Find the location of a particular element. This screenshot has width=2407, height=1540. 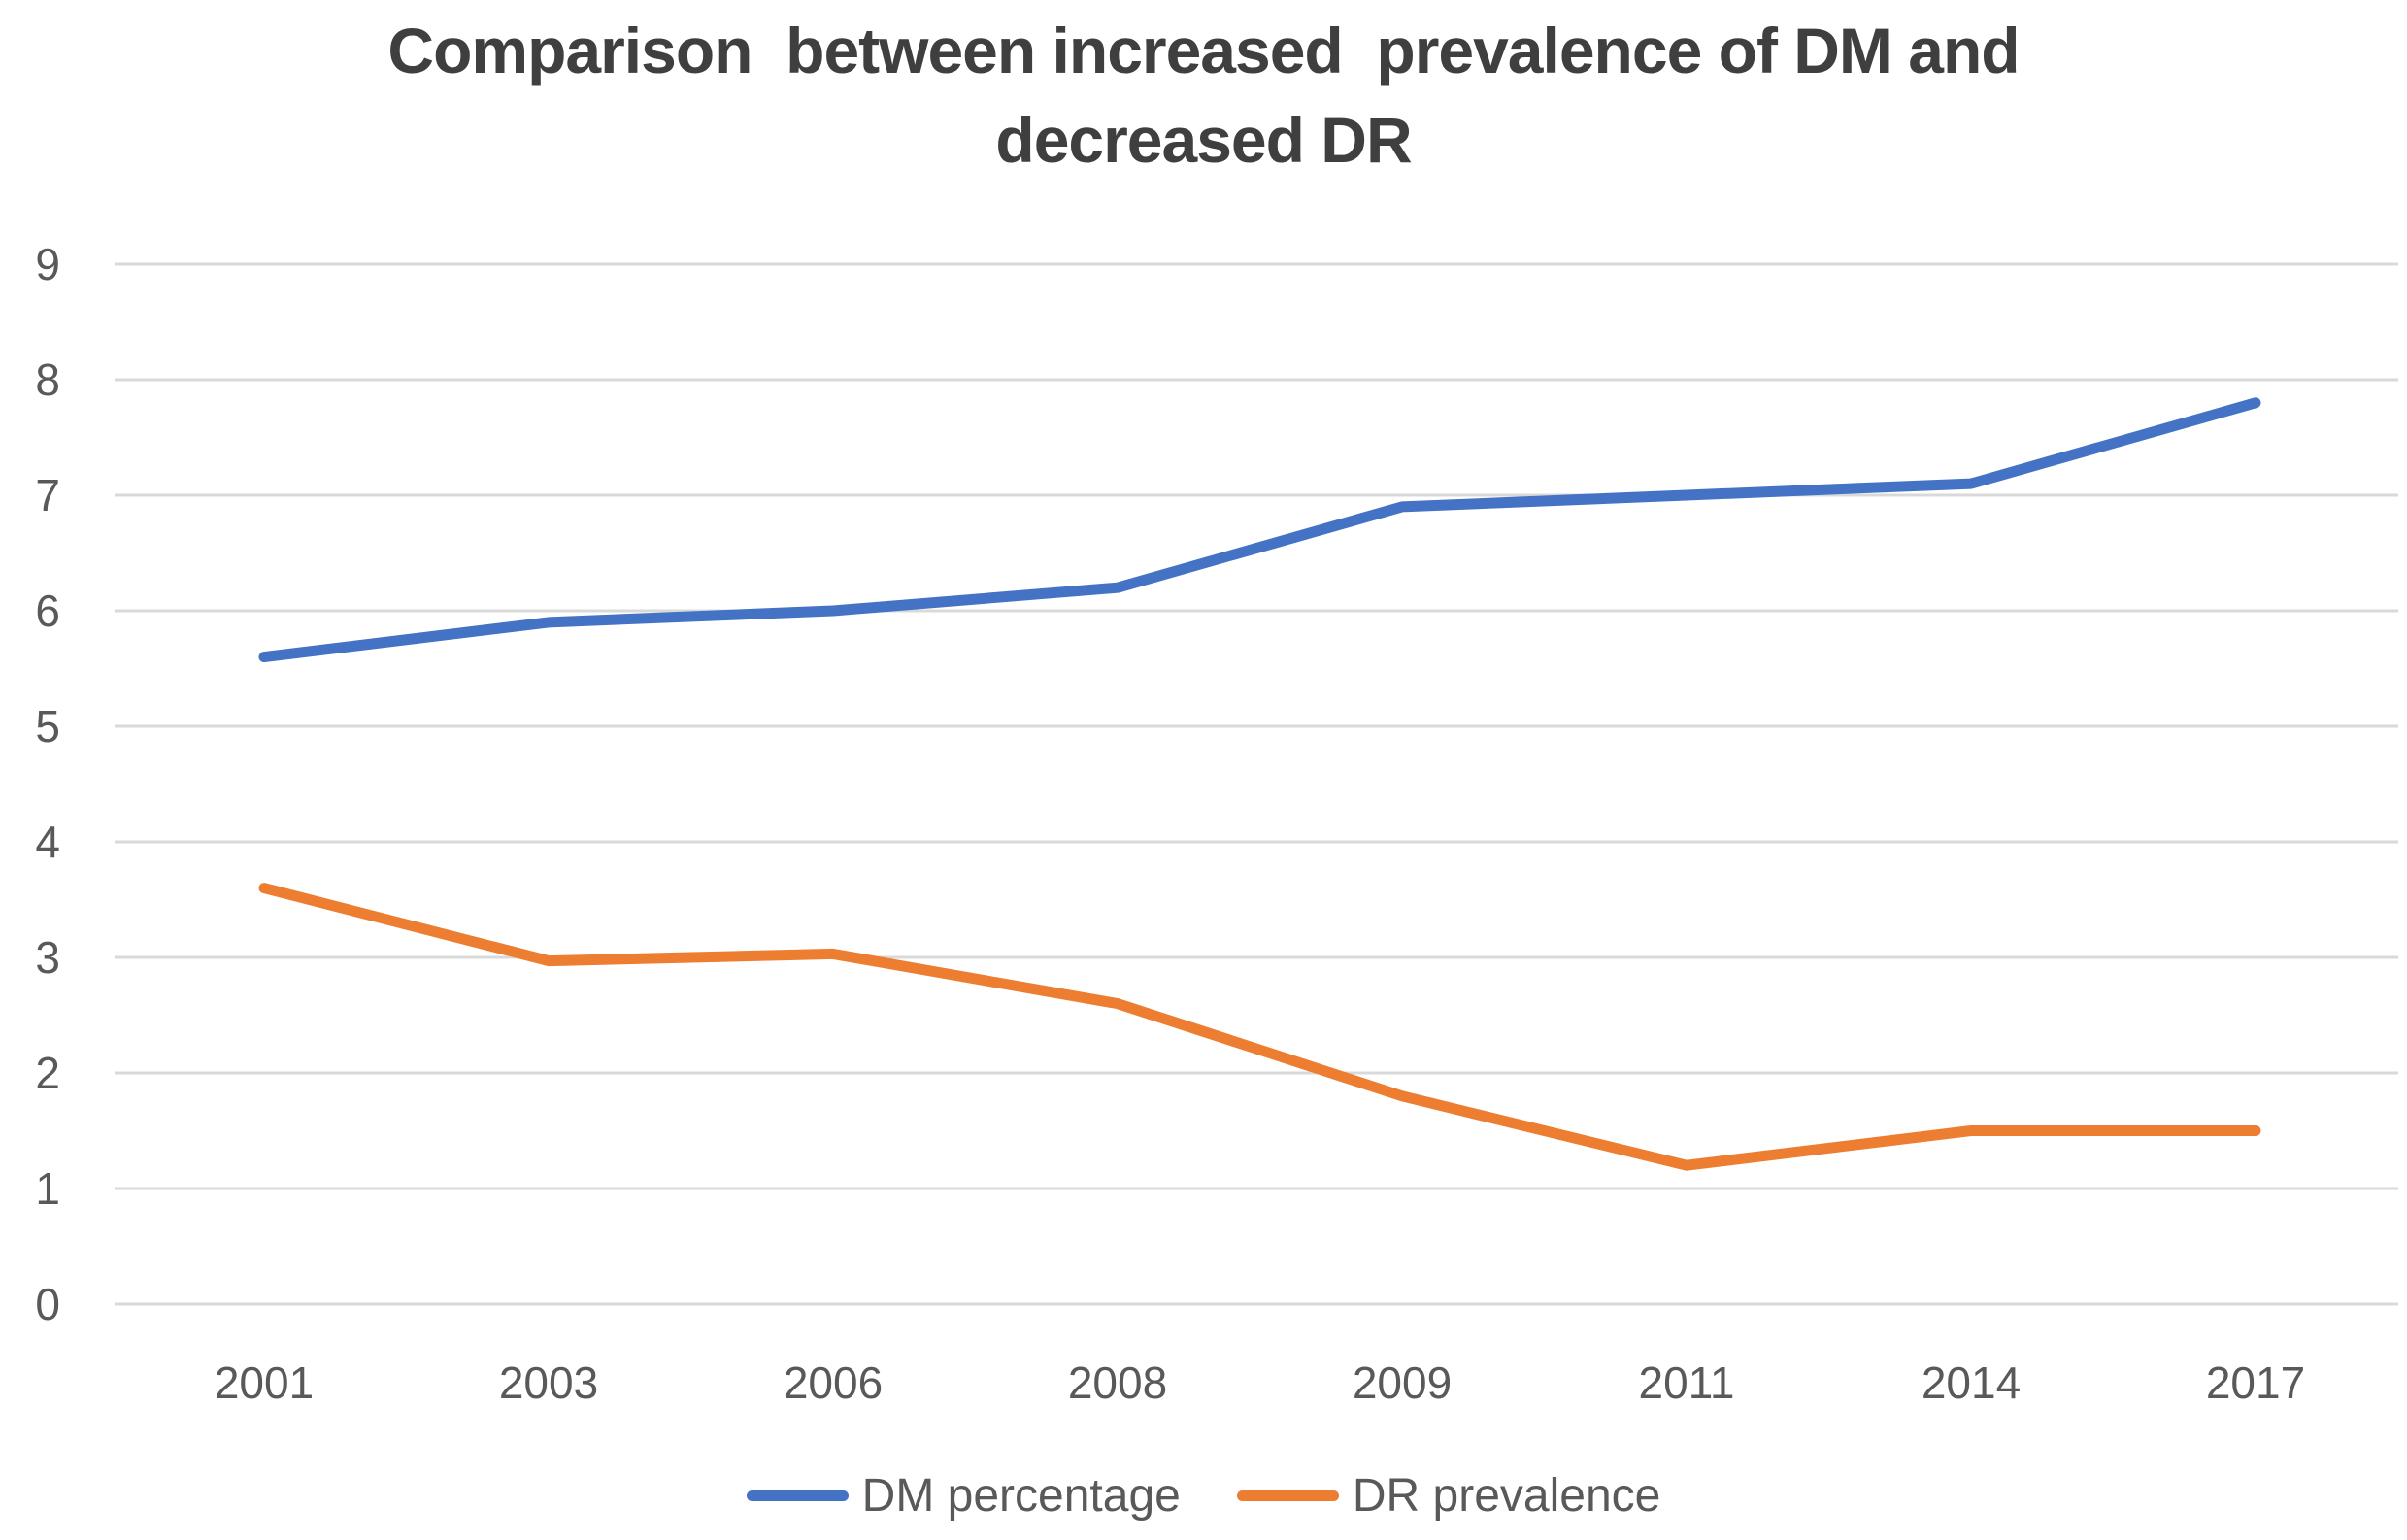

y-axis-tick-label-6: 6 is located at coordinates (47, 611).